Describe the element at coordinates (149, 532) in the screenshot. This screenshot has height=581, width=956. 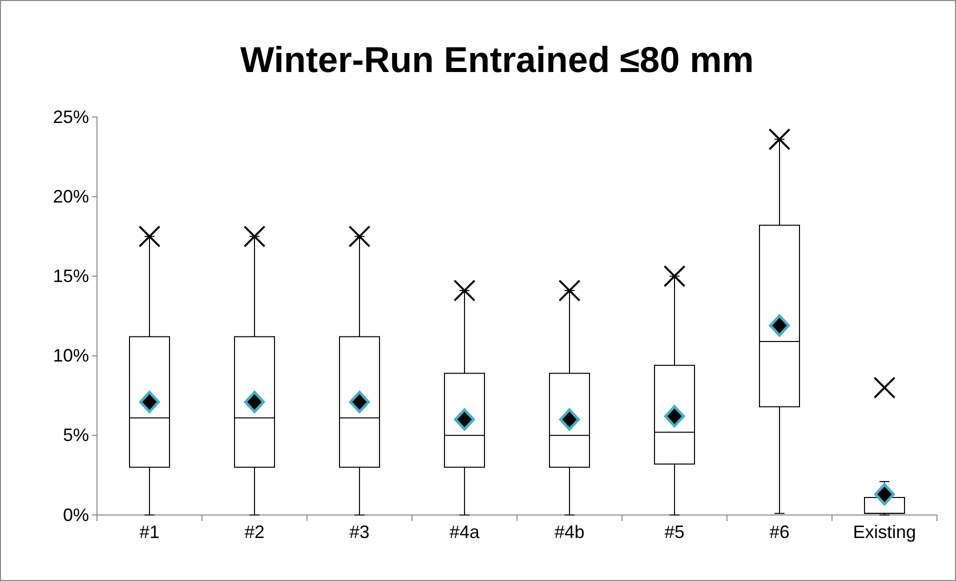
I see `x-tick-label: #1` at that location.